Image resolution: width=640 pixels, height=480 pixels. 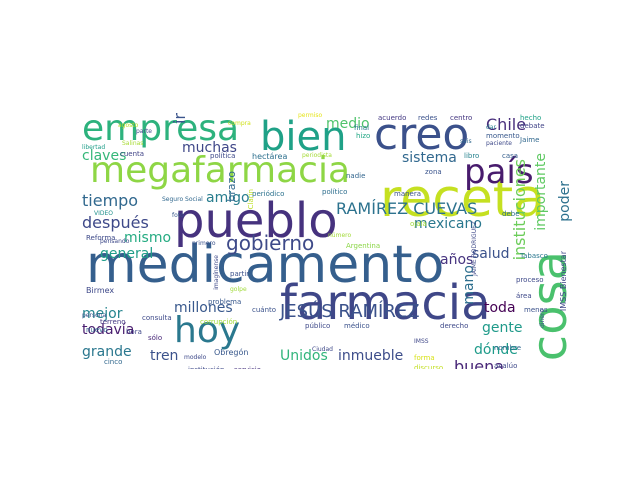 I want to click on cloud-word: pensando, so click(x=115, y=241).